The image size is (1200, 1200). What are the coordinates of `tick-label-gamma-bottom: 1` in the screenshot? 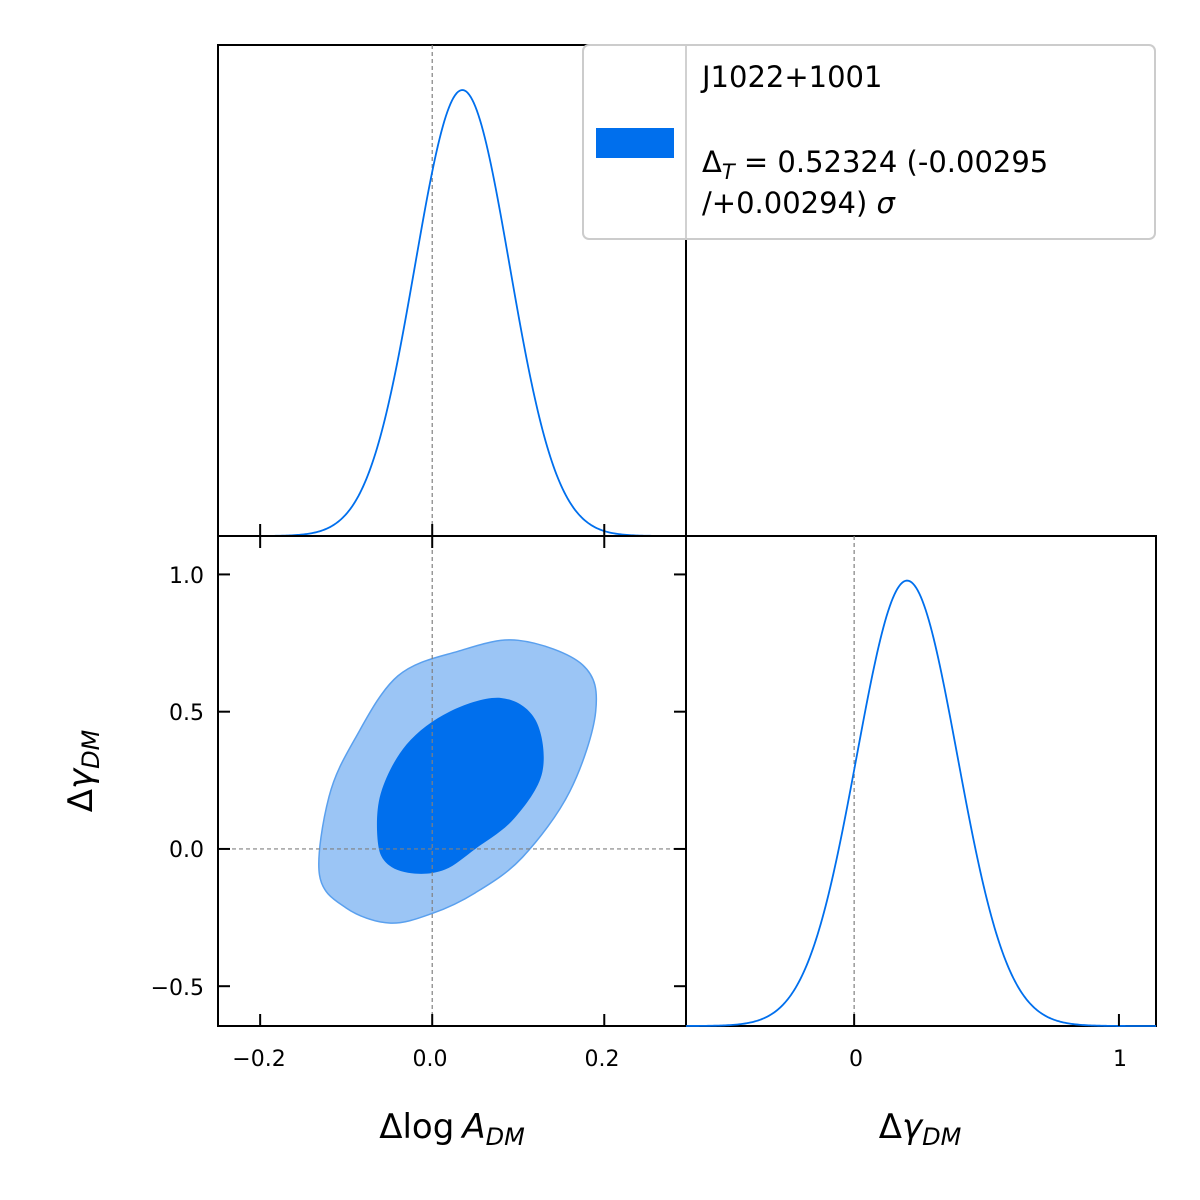 It's located at (1120, 1059).